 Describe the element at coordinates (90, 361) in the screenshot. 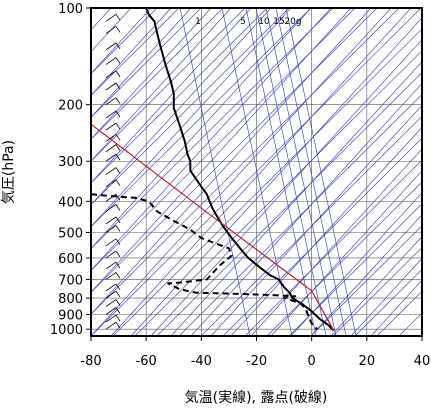

I see `x-tick-label: -80` at that location.